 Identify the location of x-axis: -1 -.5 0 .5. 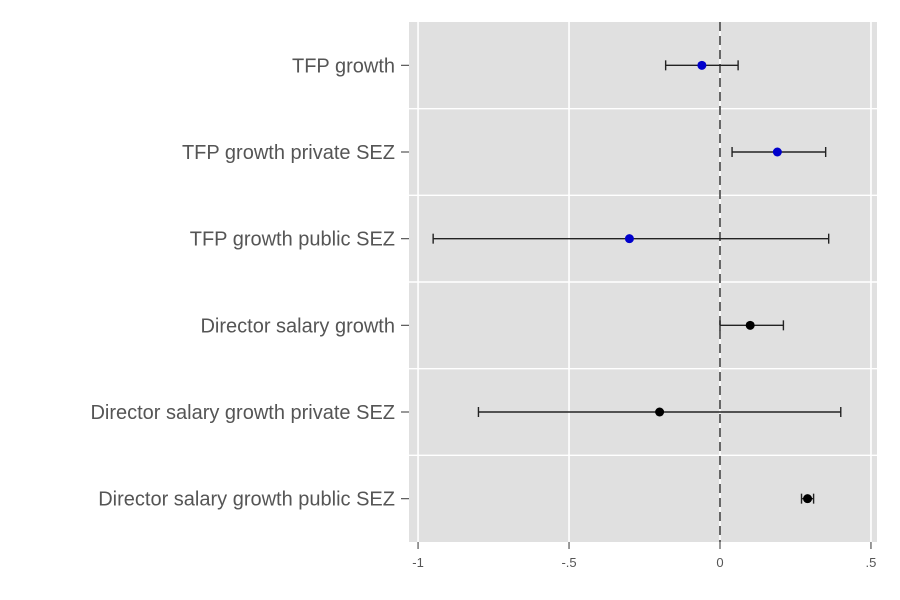
(644, 556).